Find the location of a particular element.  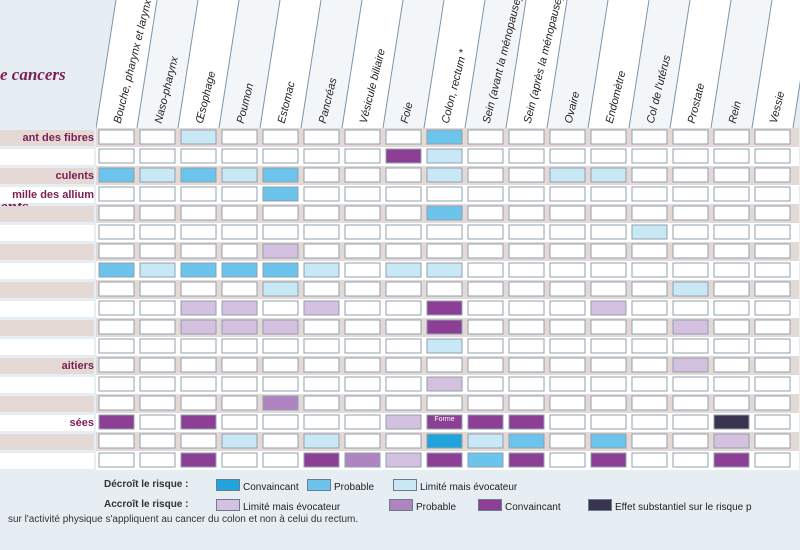

matrix-cell-ip is located at coordinates (362, 460).